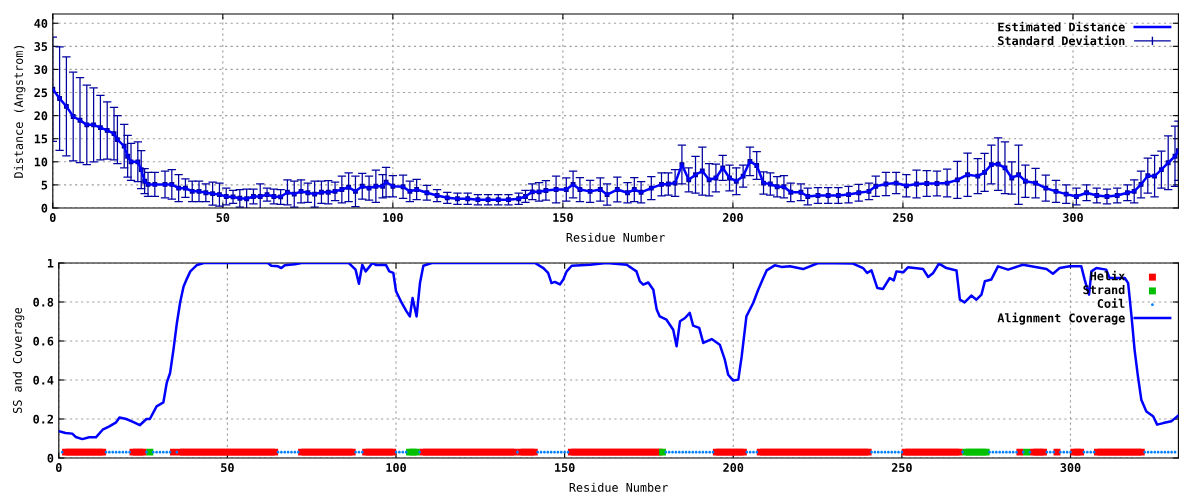 The image size is (1200, 500). Describe the element at coordinates (41, 70) in the screenshot. I see `y-tick-label: 30` at that location.